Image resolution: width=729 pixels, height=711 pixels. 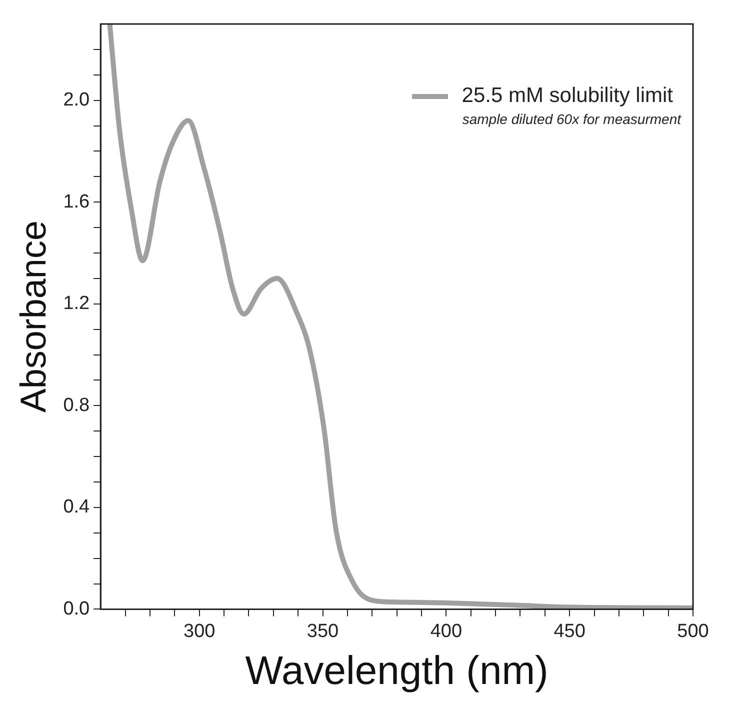 I want to click on y-tick-label: 2.0, so click(x=76, y=100).